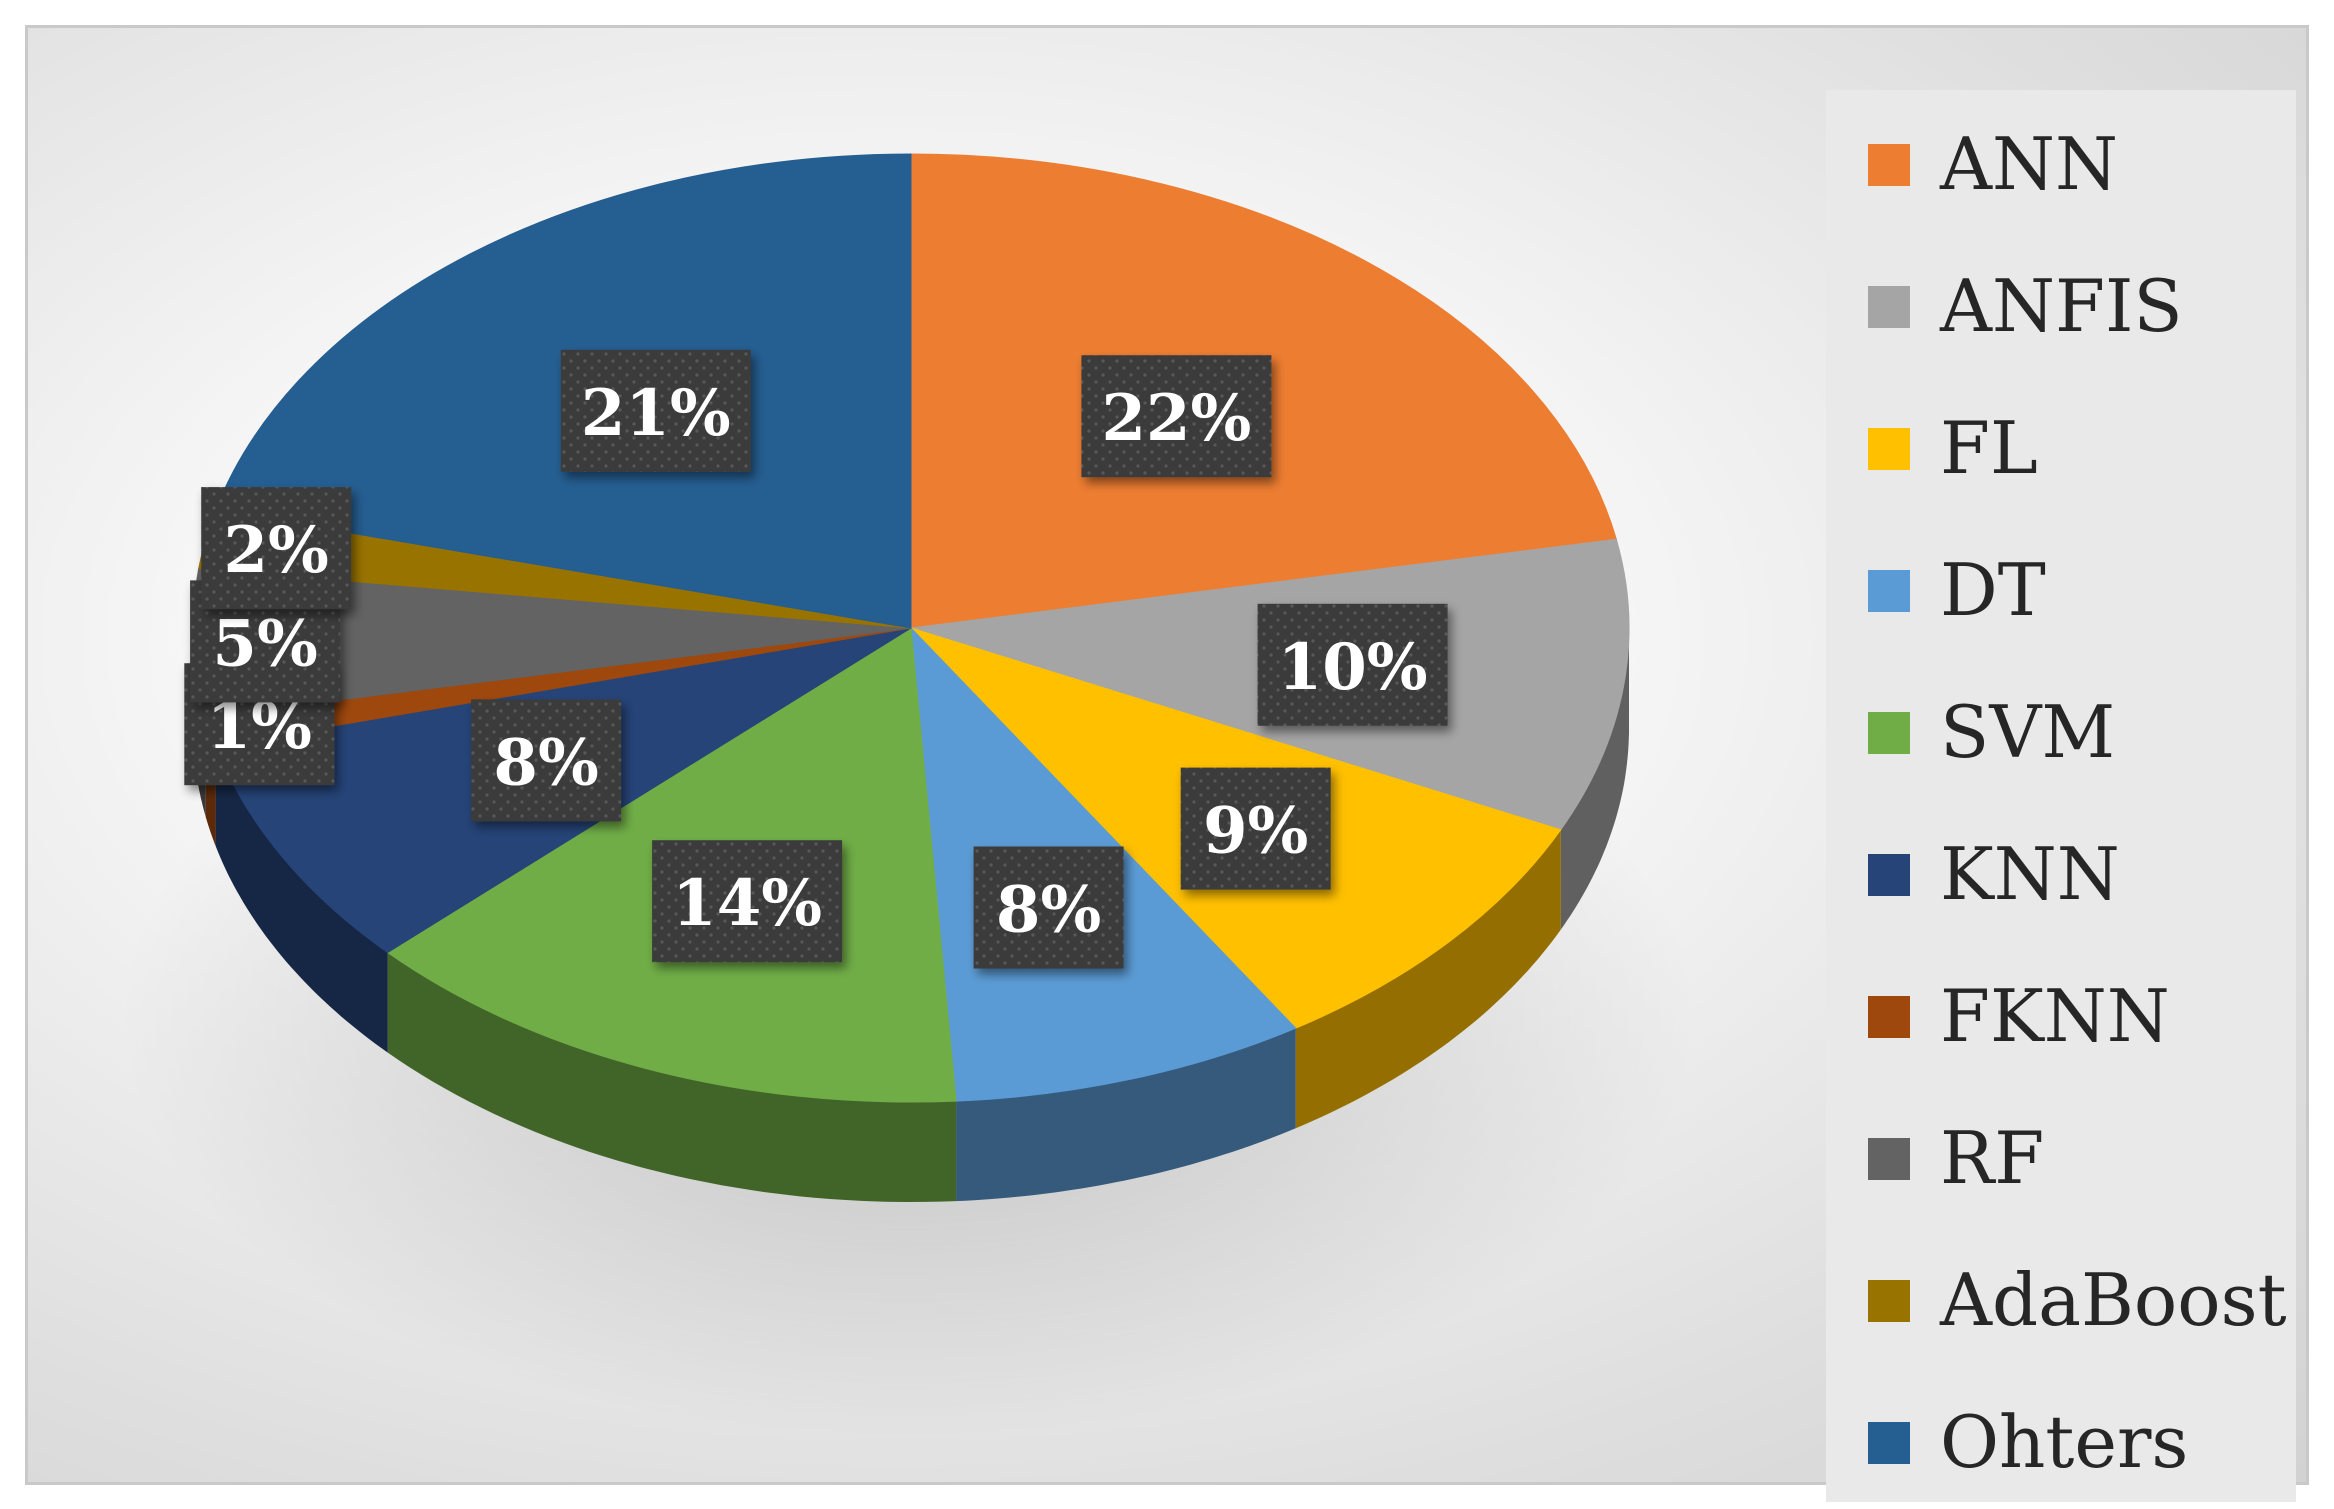 The height and width of the screenshot is (1509, 2334). I want to click on data-label-text: 10%, so click(1353, 667).